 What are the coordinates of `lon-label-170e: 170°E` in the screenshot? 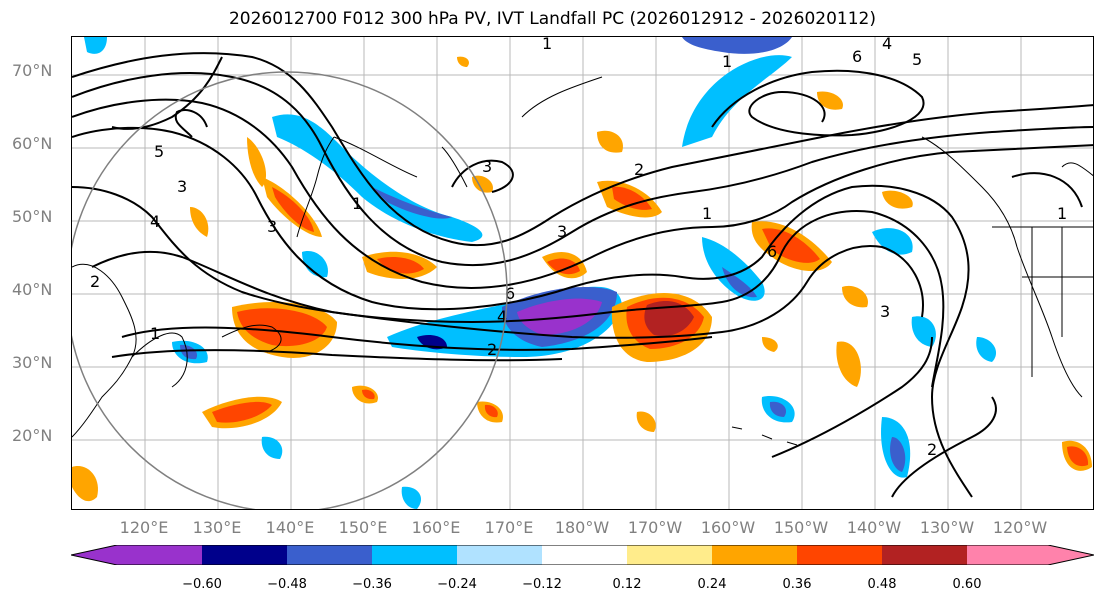 It's located at (509, 527).